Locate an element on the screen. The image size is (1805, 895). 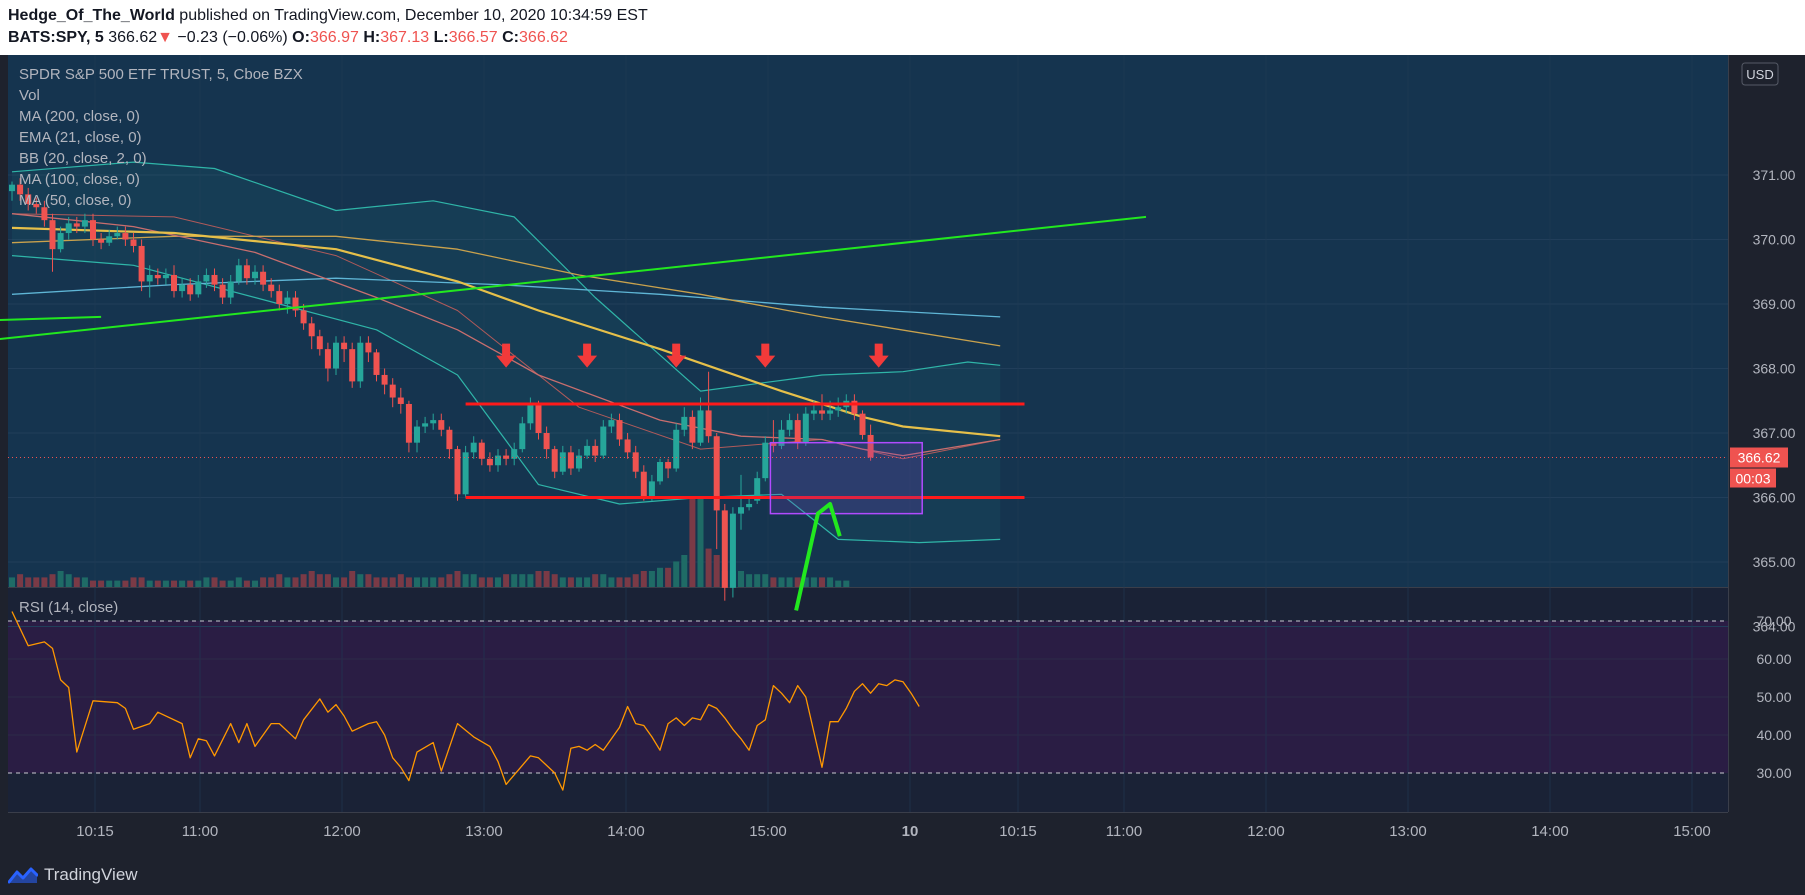
legend-bb: BB (20, close, 2, 0) is located at coordinates (83, 158).